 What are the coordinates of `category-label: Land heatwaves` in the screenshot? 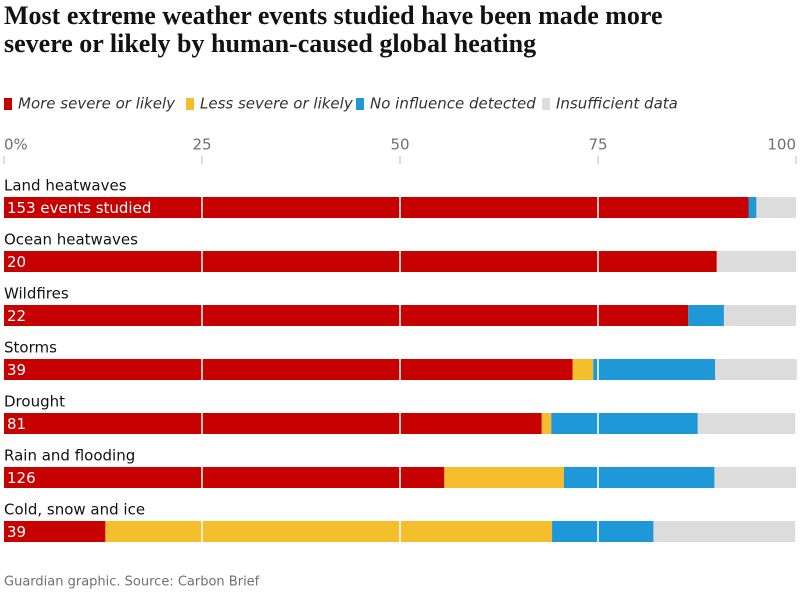 It's located at (65, 186).